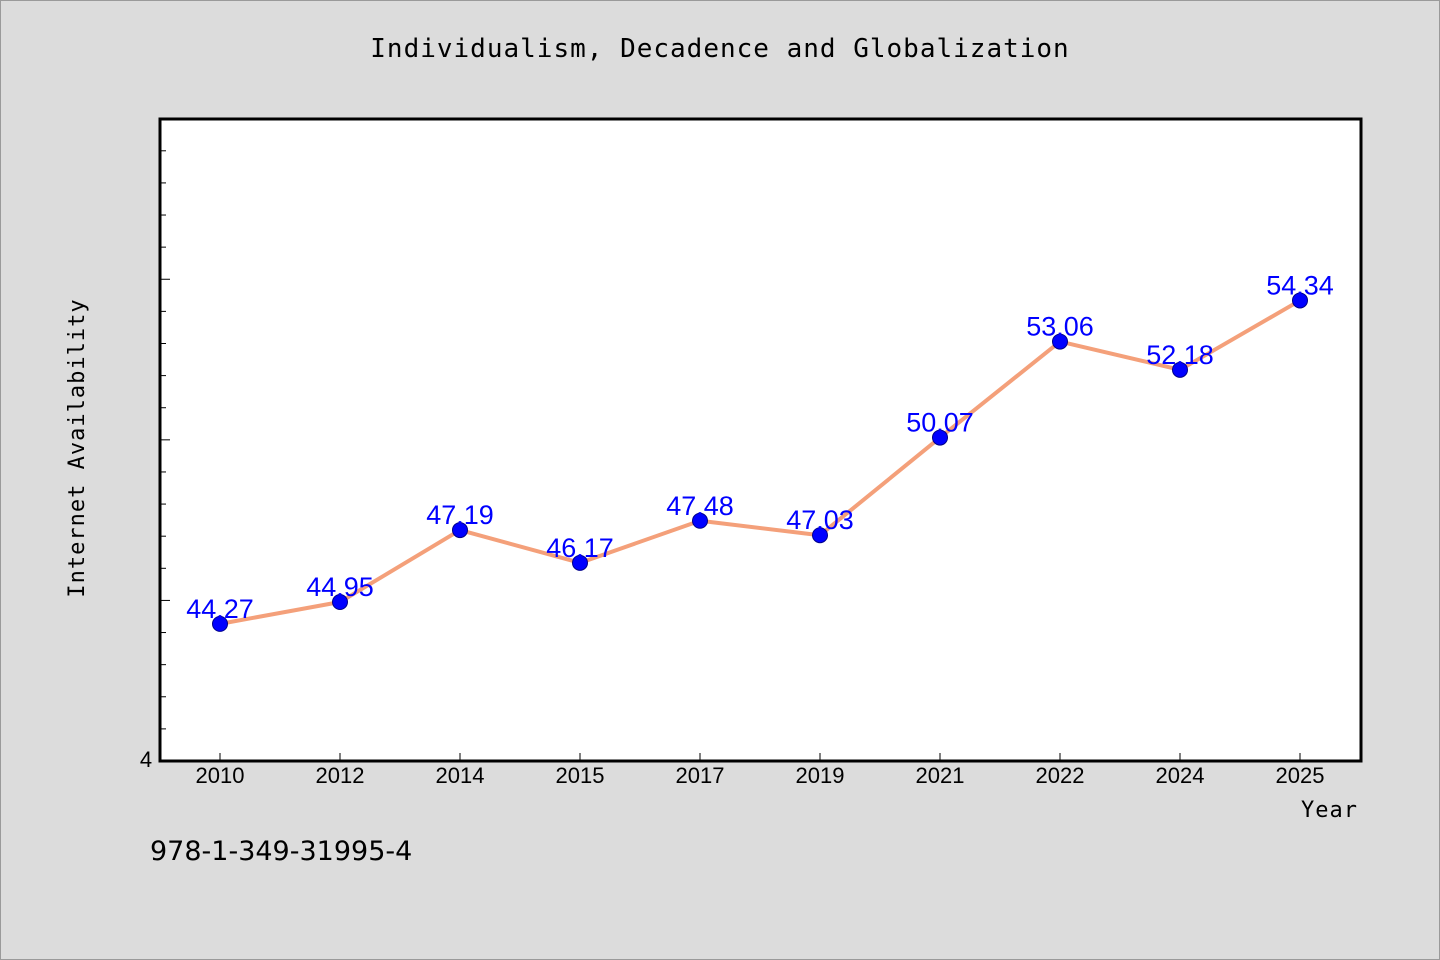  What do you see at coordinates (1060, 327) in the screenshot?
I see `data-label: 53.06` at bounding box center [1060, 327].